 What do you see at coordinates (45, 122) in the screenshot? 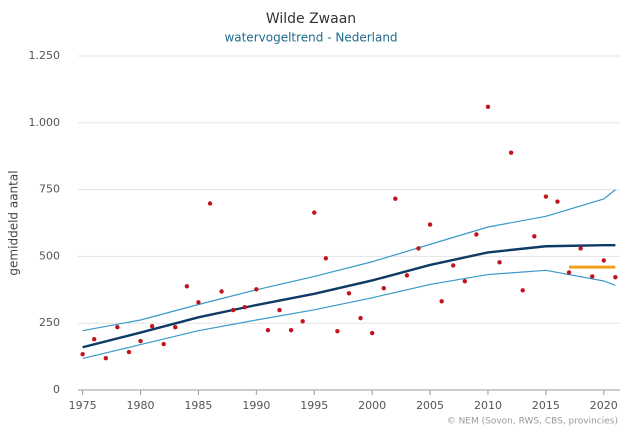
I see `y-tick-label: 1.000` at bounding box center [45, 122].